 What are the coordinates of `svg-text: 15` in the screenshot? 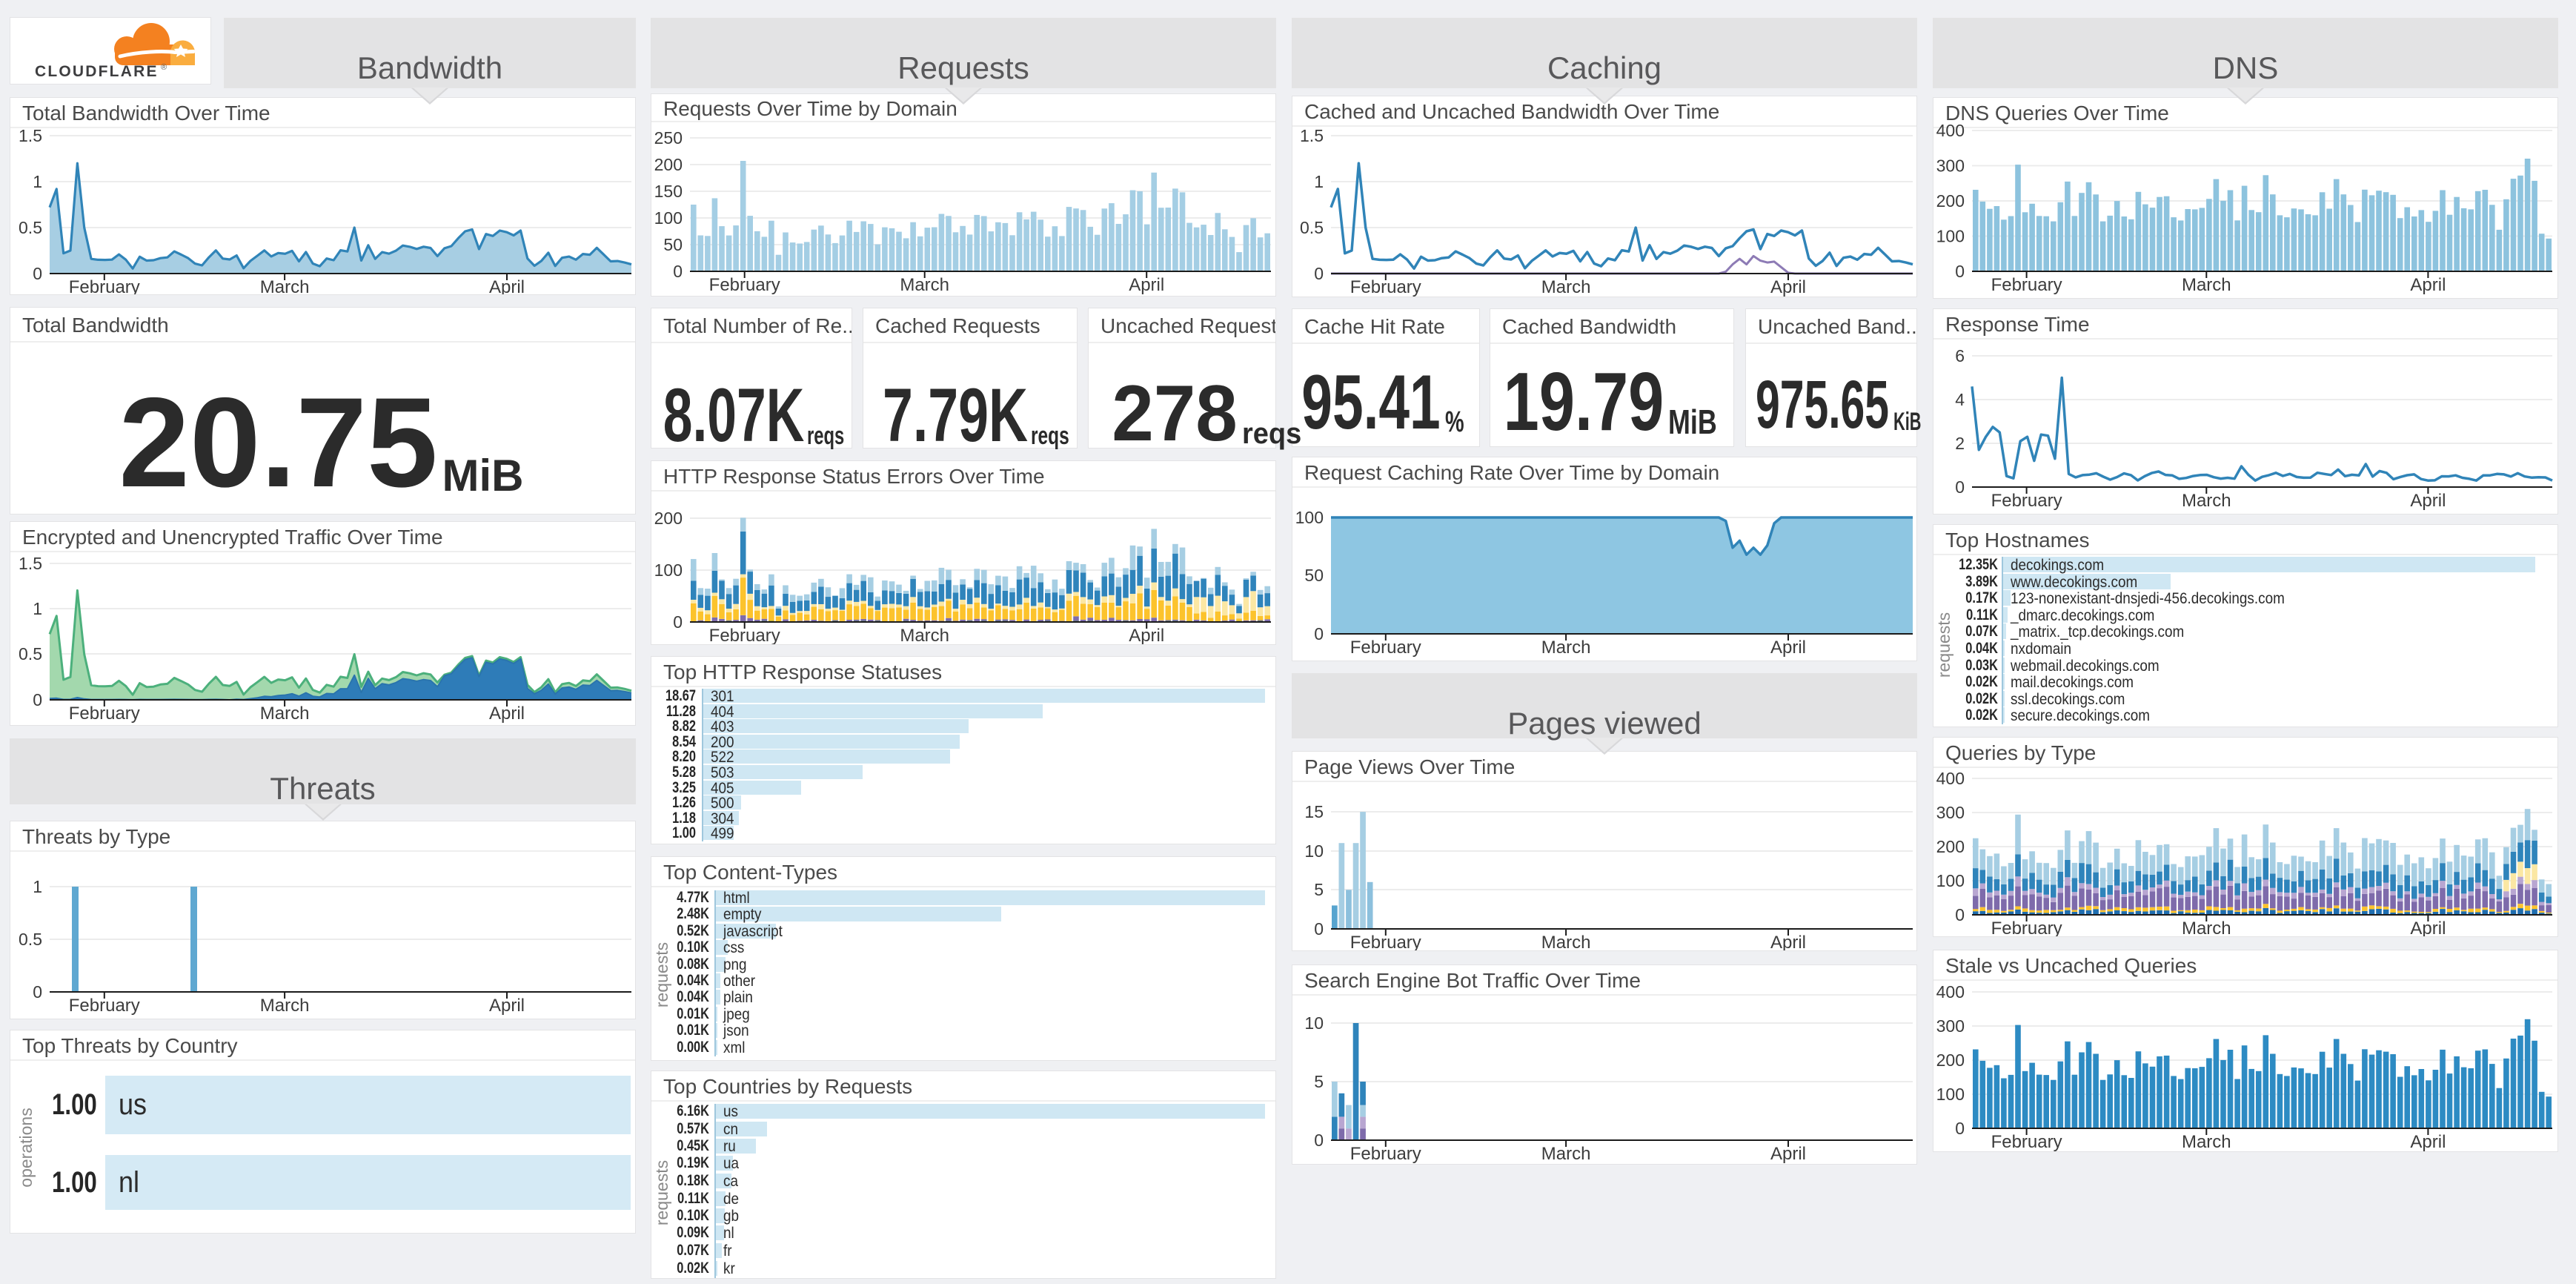 It's located at (1314, 811).